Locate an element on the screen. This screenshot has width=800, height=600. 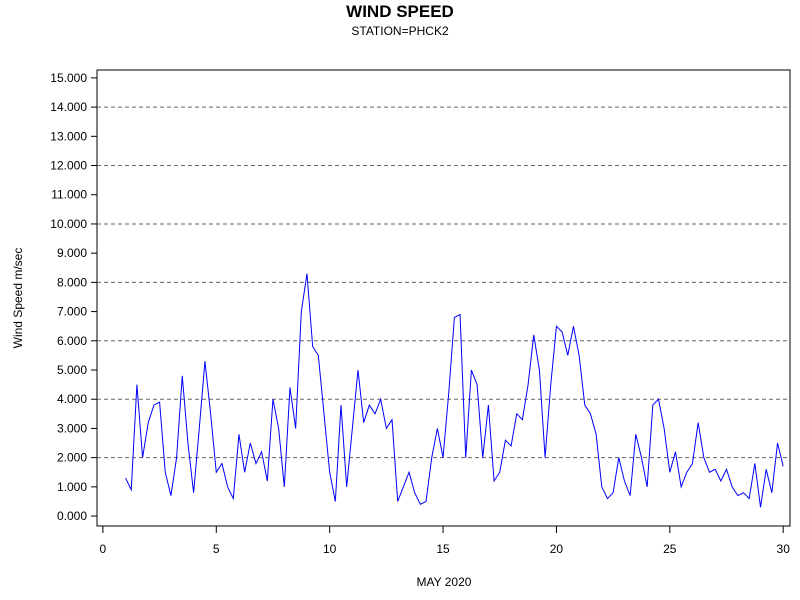
y-tick-label: 12.000 is located at coordinates (68, 166).